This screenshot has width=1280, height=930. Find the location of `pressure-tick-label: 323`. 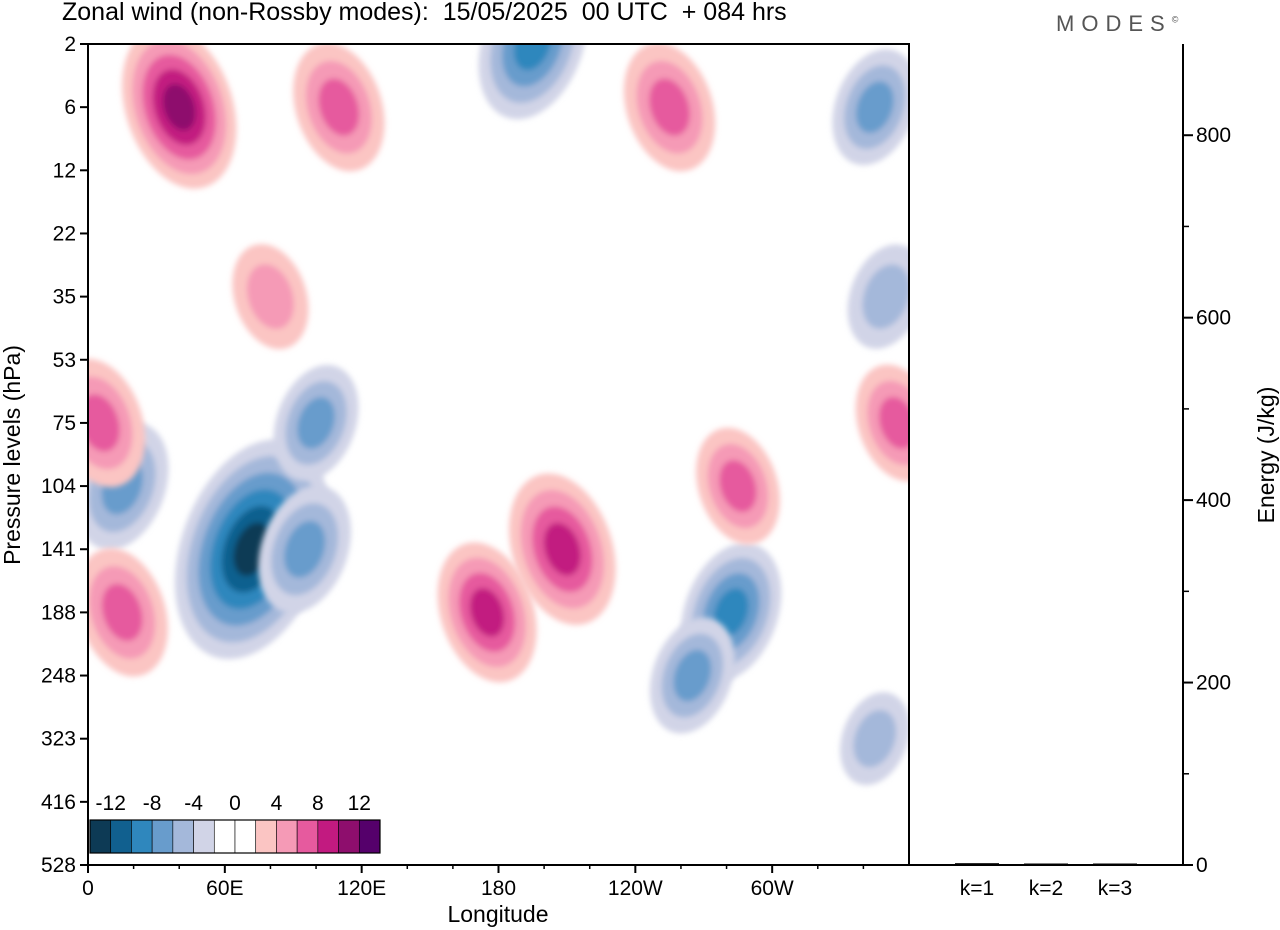

pressure-tick-label: 323 is located at coordinates (58, 739).